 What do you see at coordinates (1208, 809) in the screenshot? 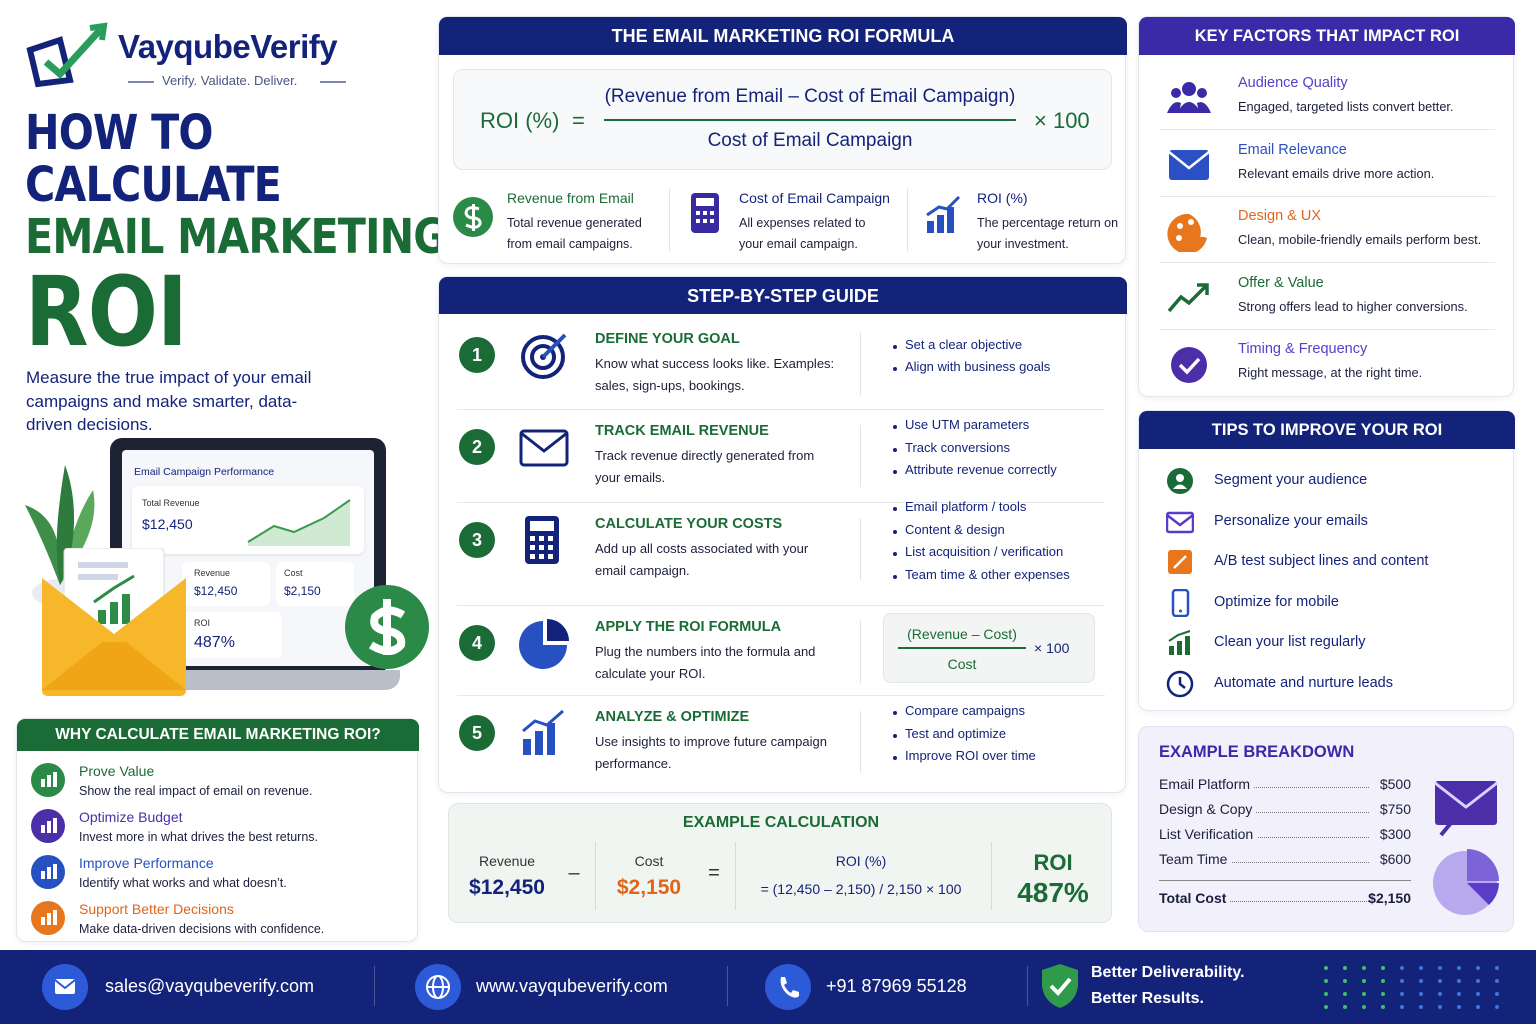
I see `breakdown-label: Design & Copy` at bounding box center [1208, 809].